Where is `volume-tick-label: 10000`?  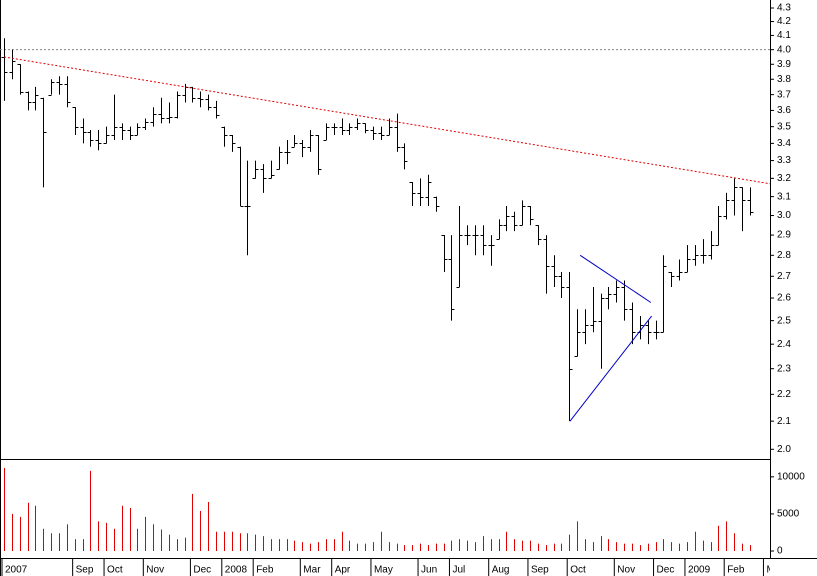
volume-tick-label: 10000 is located at coordinates (791, 476).